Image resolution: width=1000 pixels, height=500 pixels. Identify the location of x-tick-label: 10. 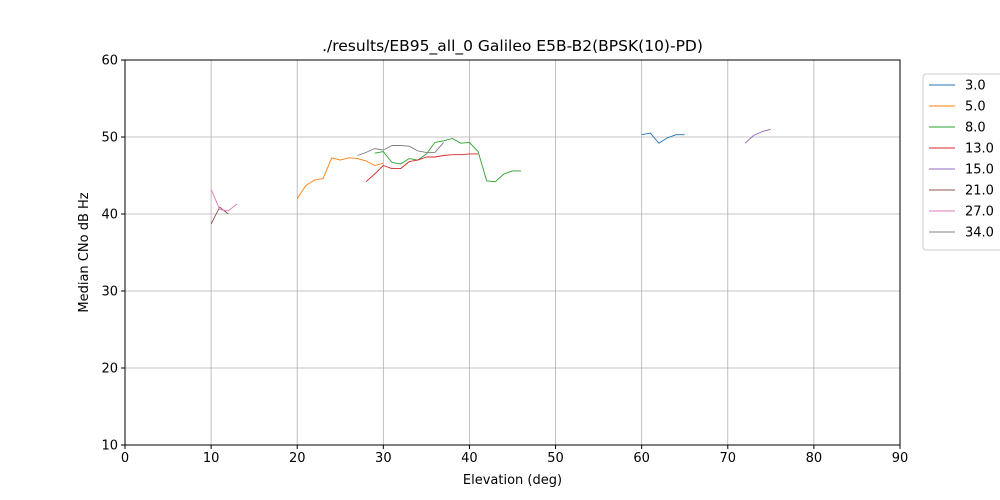
(211, 458).